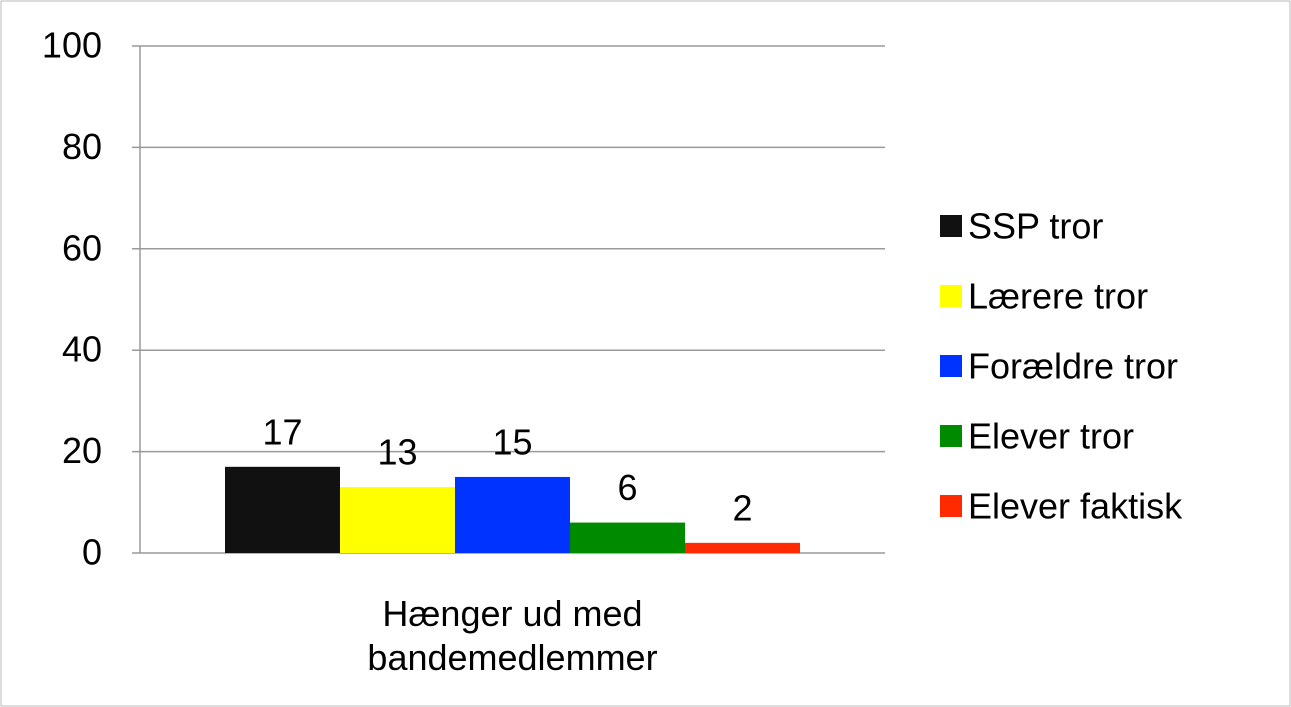 The image size is (1291, 707). What do you see at coordinates (397, 452) in the screenshot?
I see `data-label: 13` at bounding box center [397, 452].